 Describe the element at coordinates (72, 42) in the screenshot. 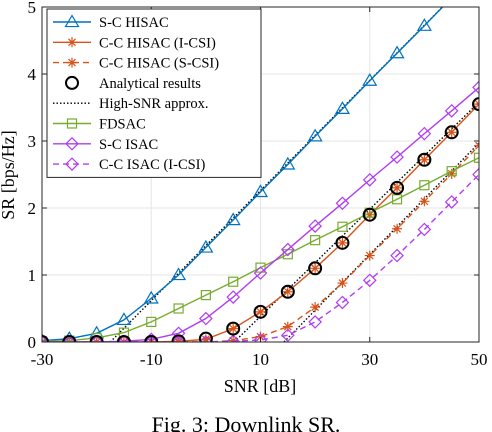

I see `legend-marker-c-c-hisac-i-csi` at that location.